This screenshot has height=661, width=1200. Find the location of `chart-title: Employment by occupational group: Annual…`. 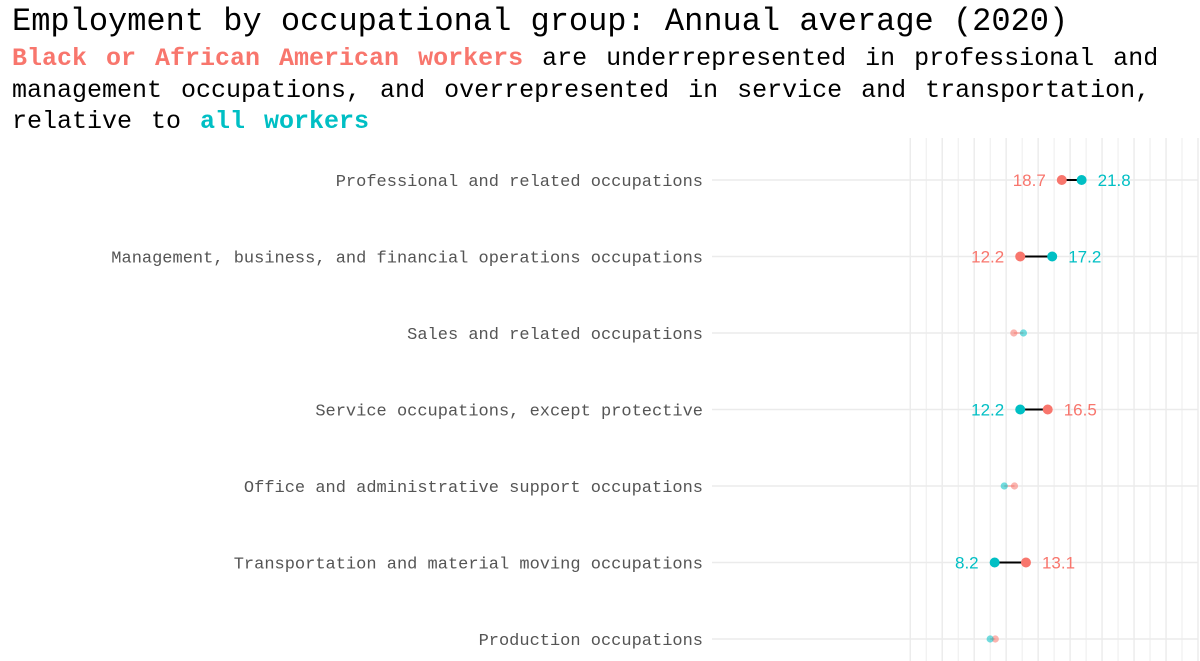

chart-title: Employment by occupational group: Annual… is located at coordinates (540, 21).